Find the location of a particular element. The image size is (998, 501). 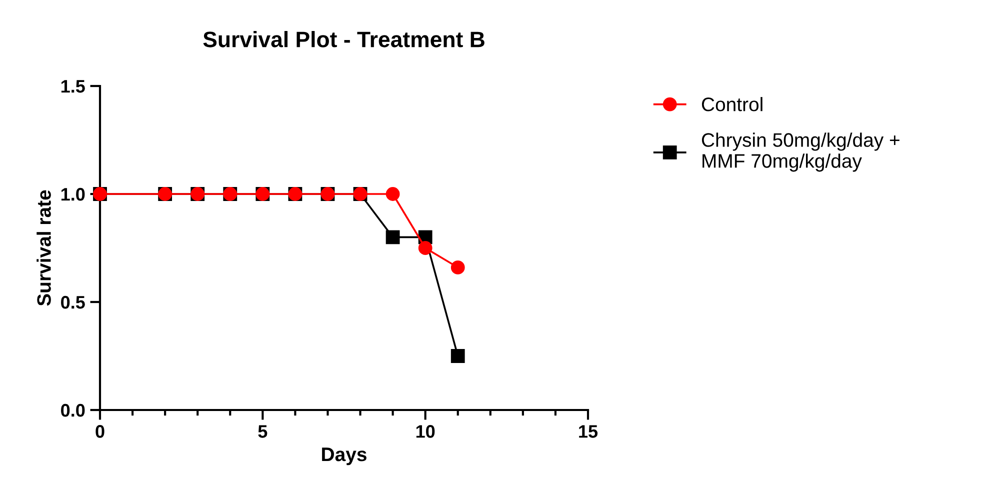

x-axis-title: Days is located at coordinates (344, 457).